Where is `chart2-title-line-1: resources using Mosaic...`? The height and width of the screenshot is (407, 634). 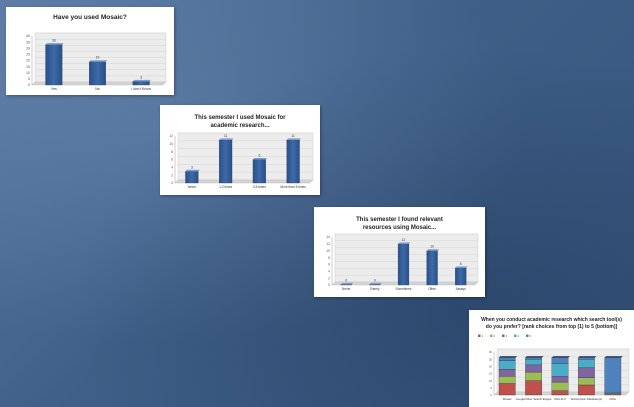 chart2-title-line-1: resources using Mosaic... is located at coordinates (400, 228).